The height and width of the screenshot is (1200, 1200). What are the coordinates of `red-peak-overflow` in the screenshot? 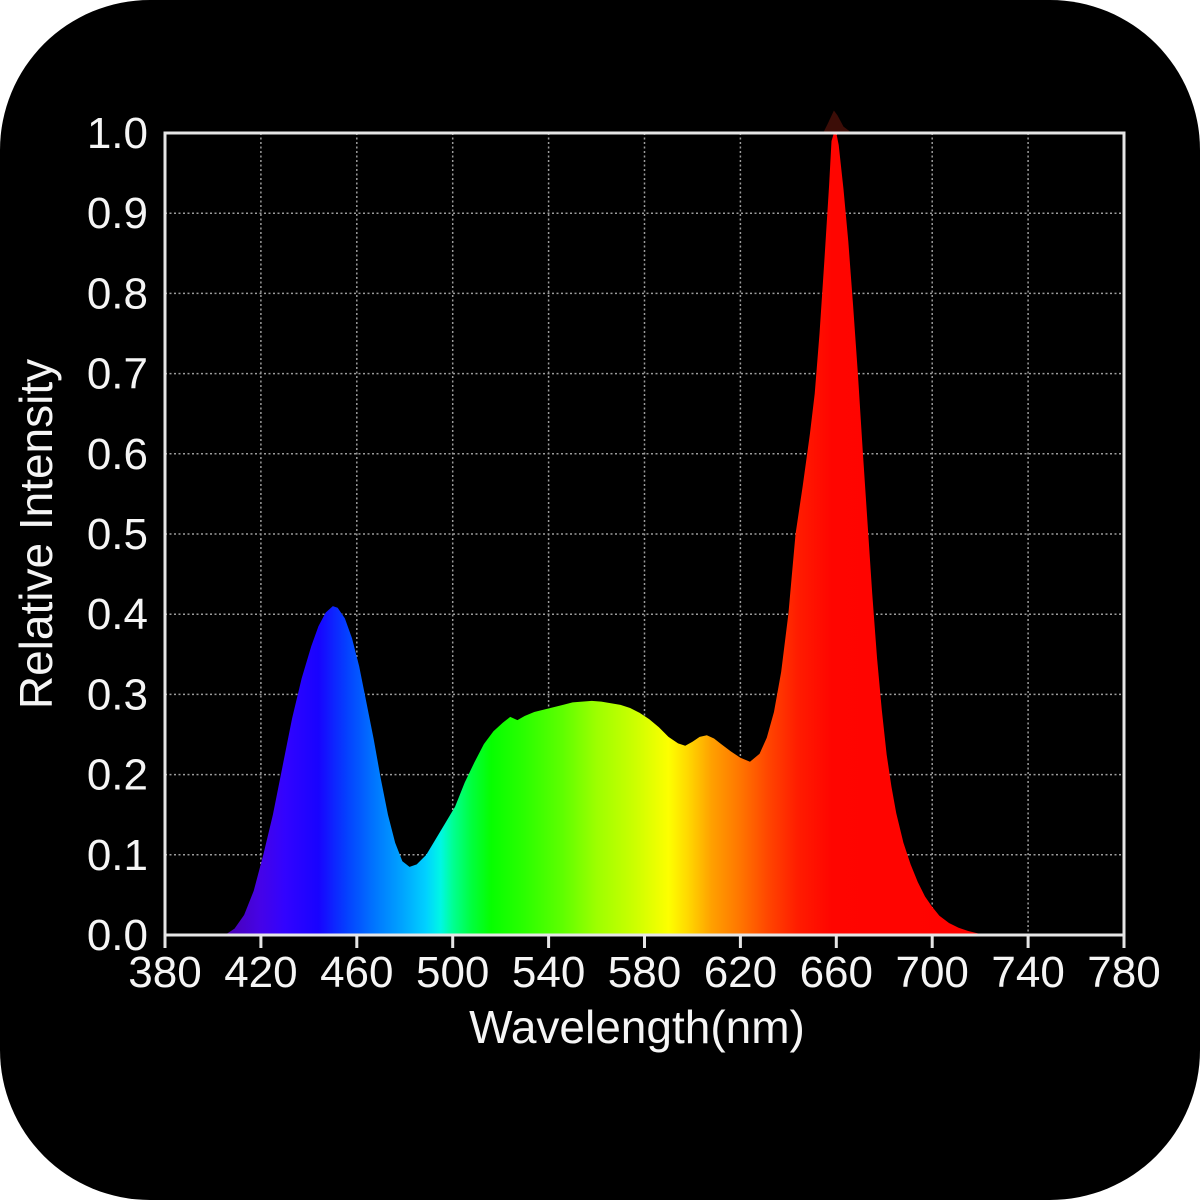 It's located at (837, 121).